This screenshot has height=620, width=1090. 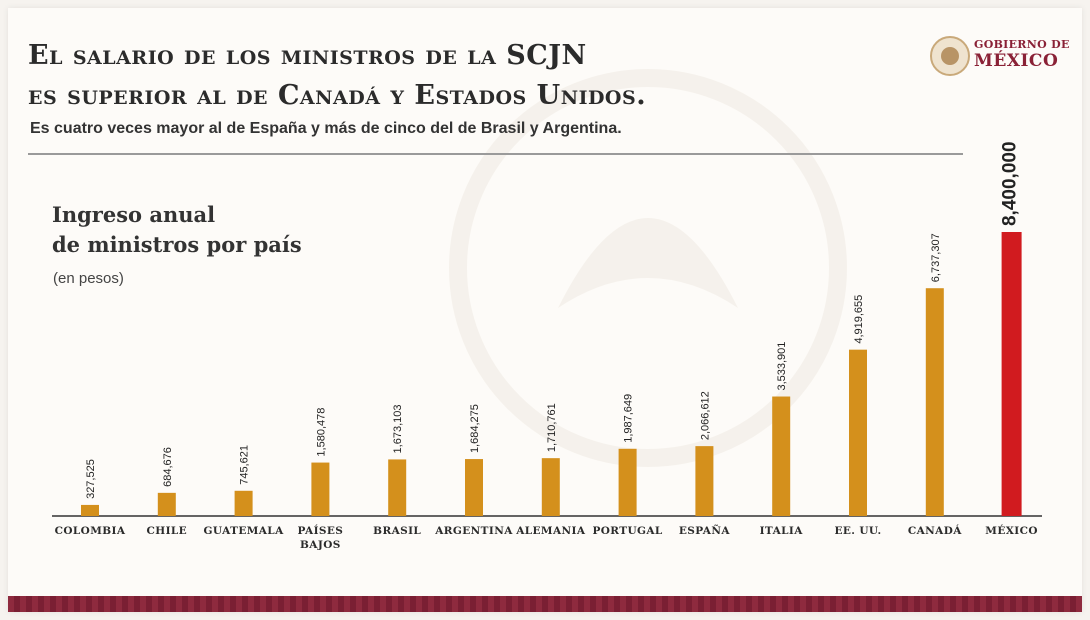 I want to click on category-label-5: ARGENTINA, so click(x=473, y=531).